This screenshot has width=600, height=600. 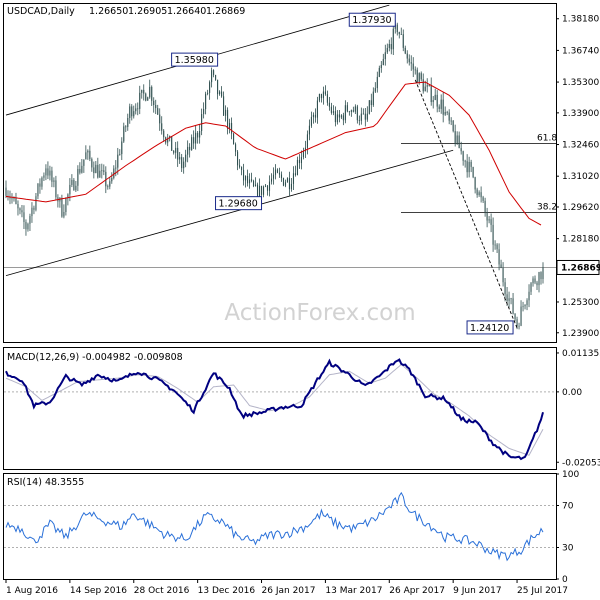 I want to click on symbol-header: USDCAD,Daily, so click(x=41, y=11).